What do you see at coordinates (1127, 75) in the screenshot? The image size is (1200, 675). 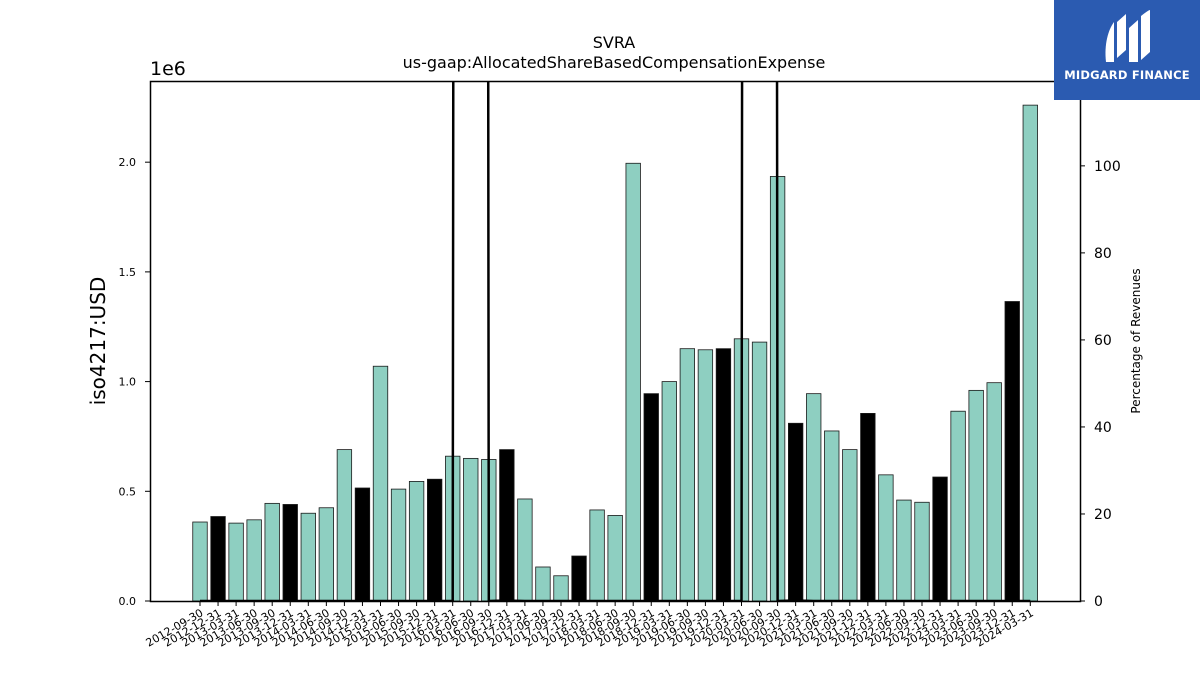 I see `logo-text: MIDGARD FINANCE` at bounding box center [1127, 75].